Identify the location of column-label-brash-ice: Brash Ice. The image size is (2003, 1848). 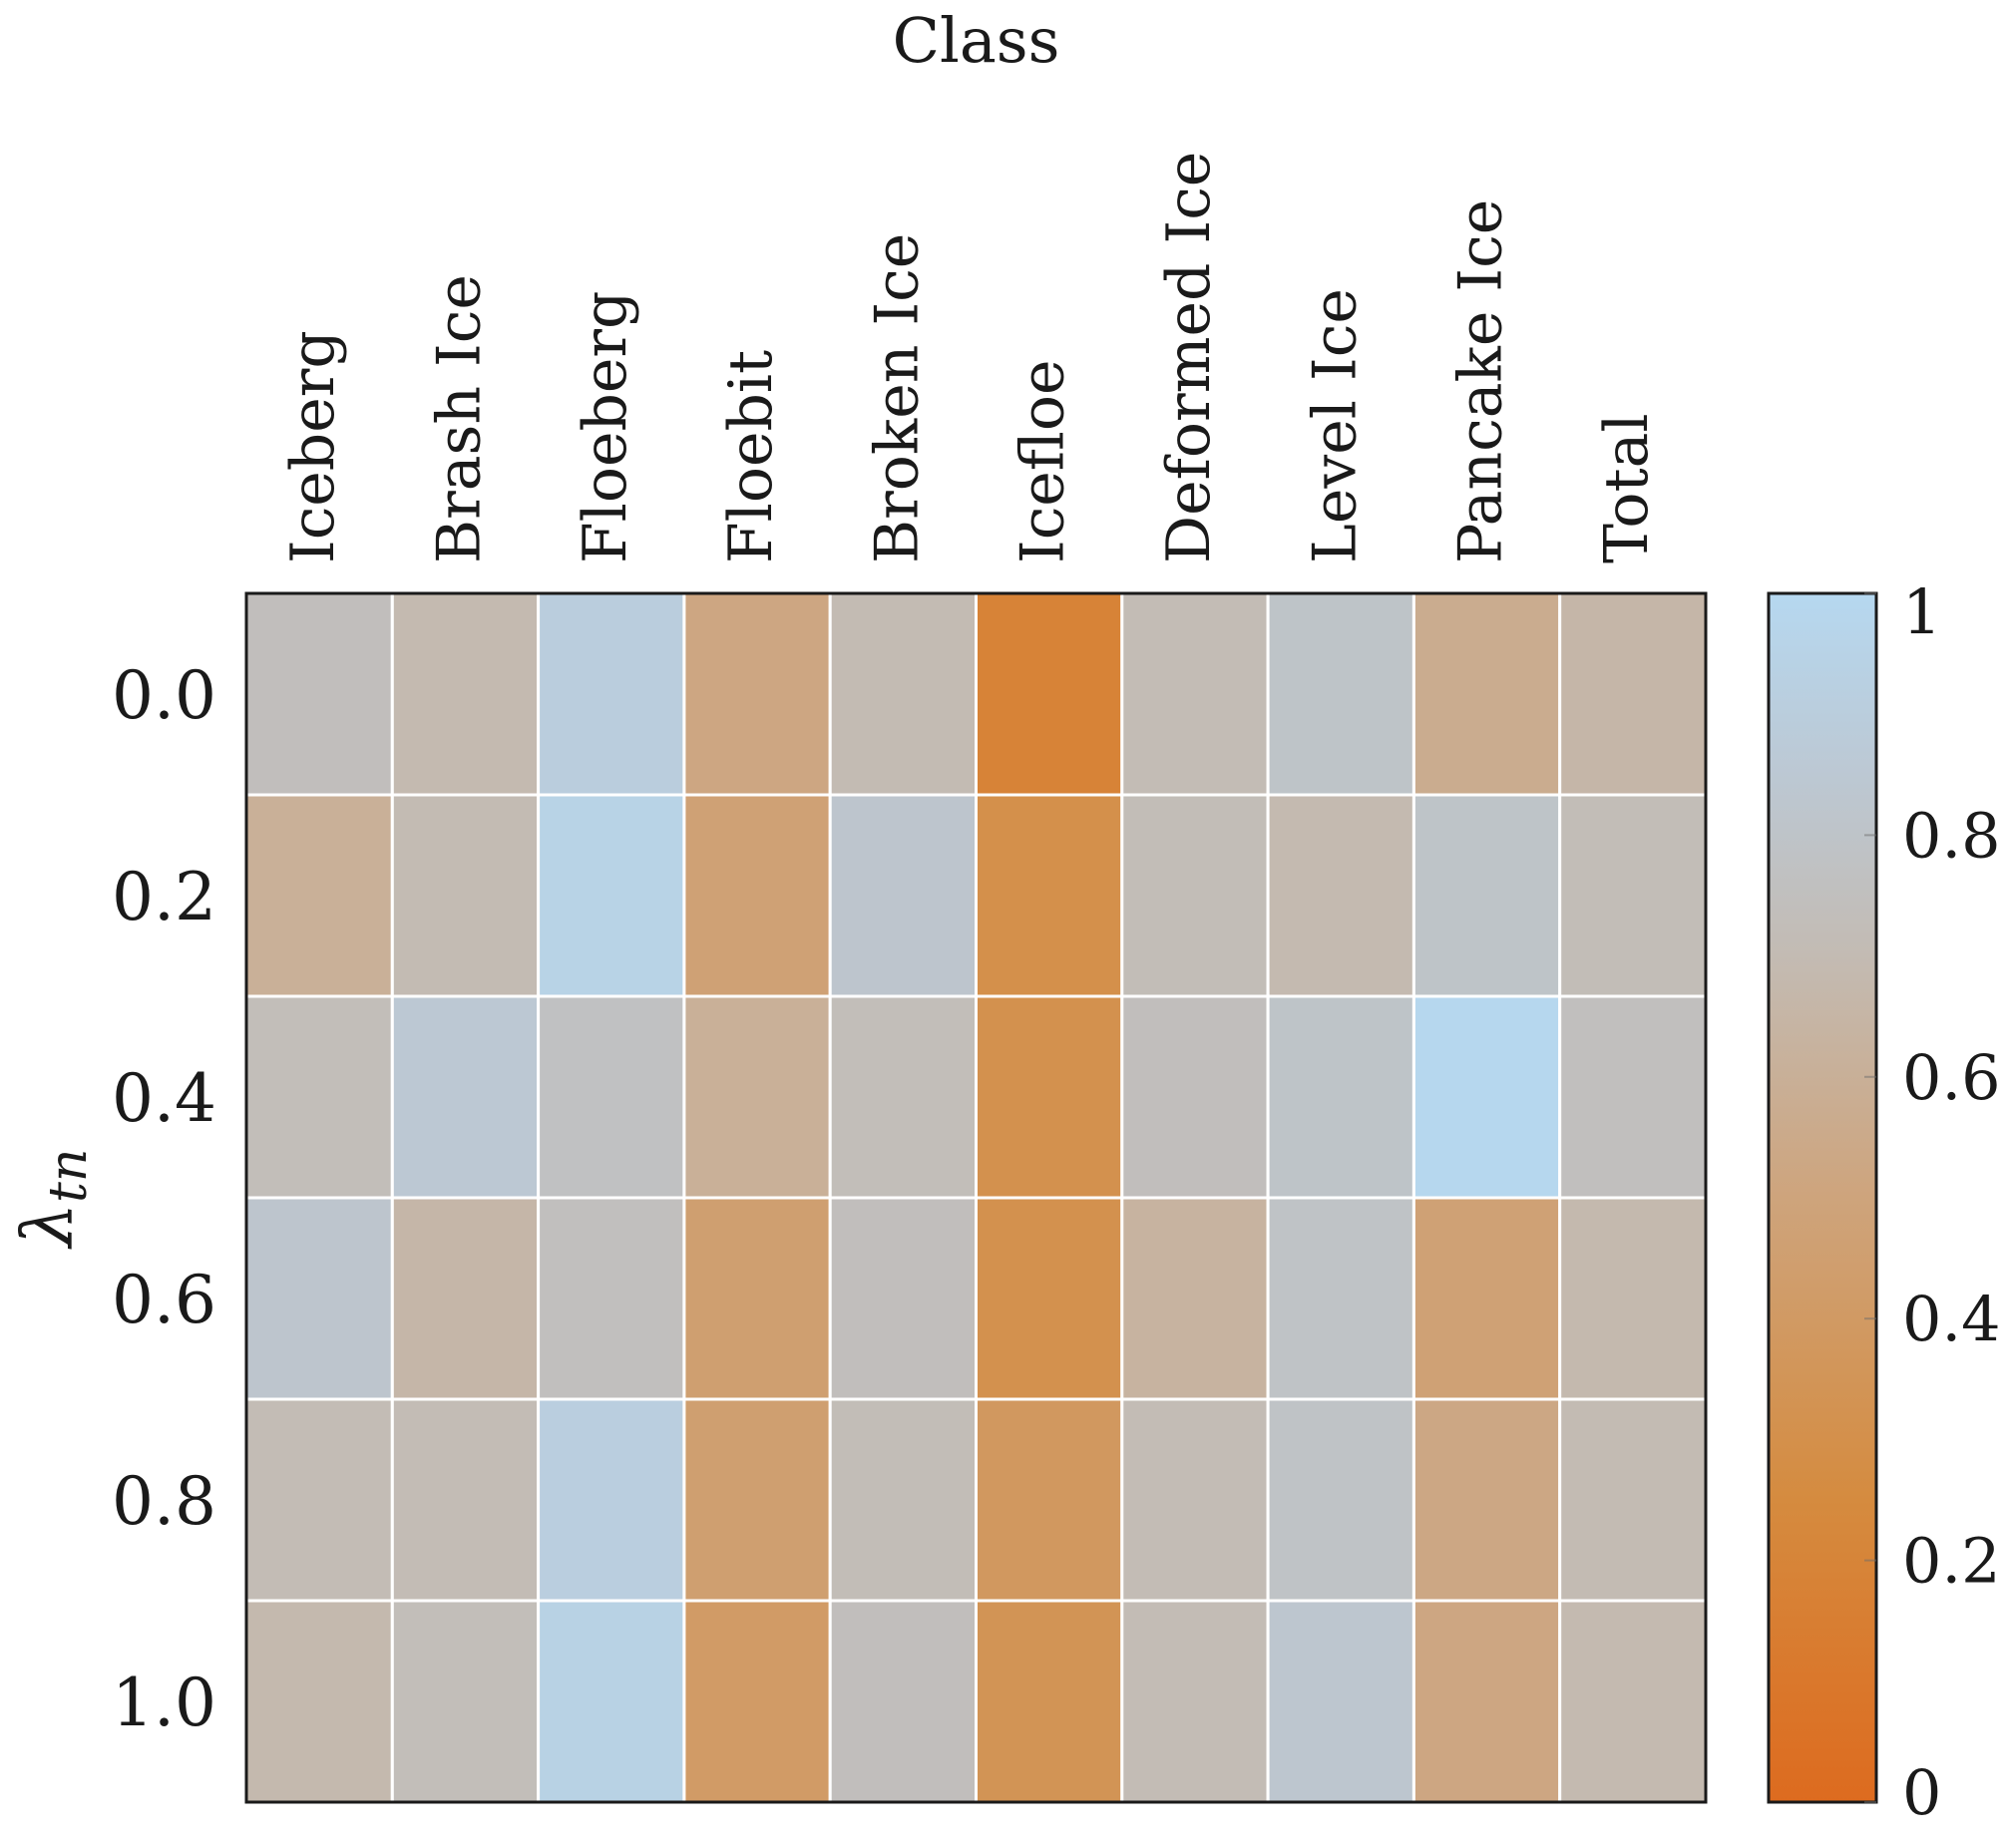
(459, 418).